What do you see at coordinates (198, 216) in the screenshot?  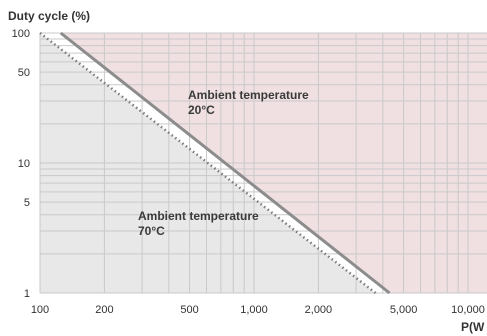 I see `annotation-70c-line1: Ambient temperature` at bounding box center [198, 216].